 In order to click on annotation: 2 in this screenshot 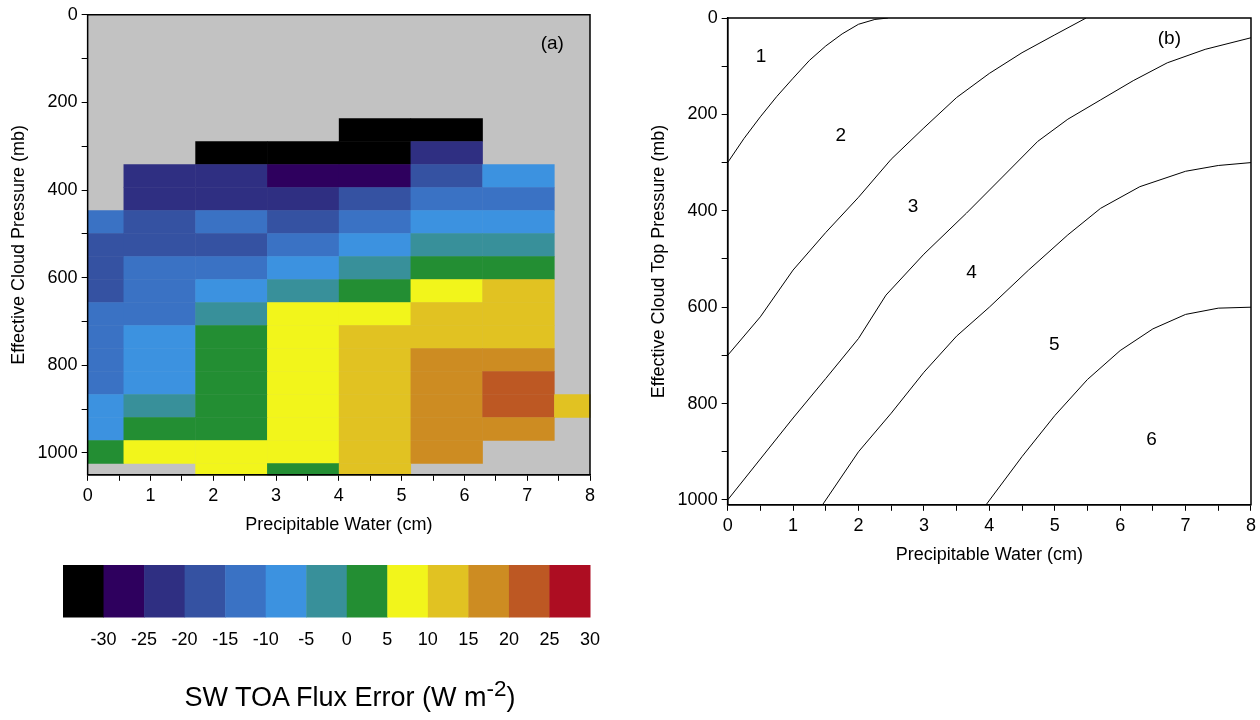, I will do `click(840, 134)`.